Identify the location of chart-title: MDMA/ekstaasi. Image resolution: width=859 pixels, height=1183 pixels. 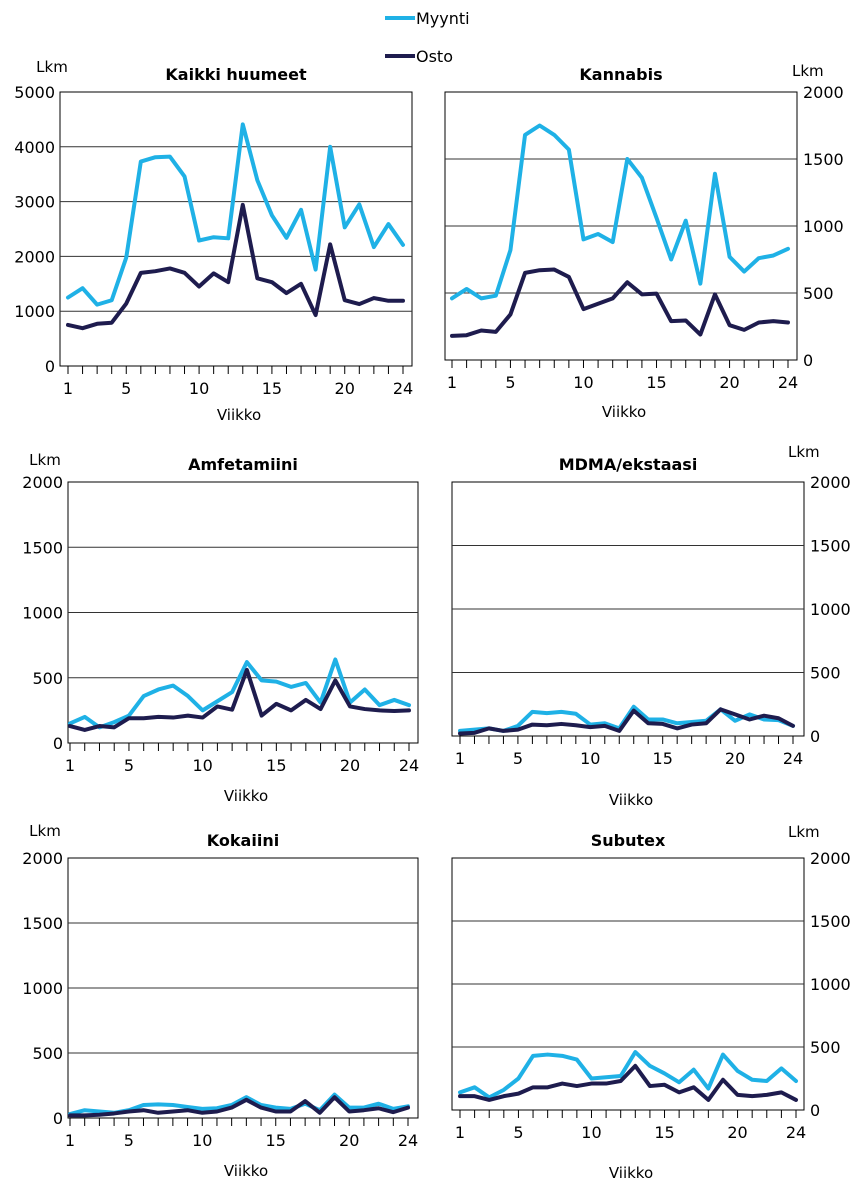
(628, 464).